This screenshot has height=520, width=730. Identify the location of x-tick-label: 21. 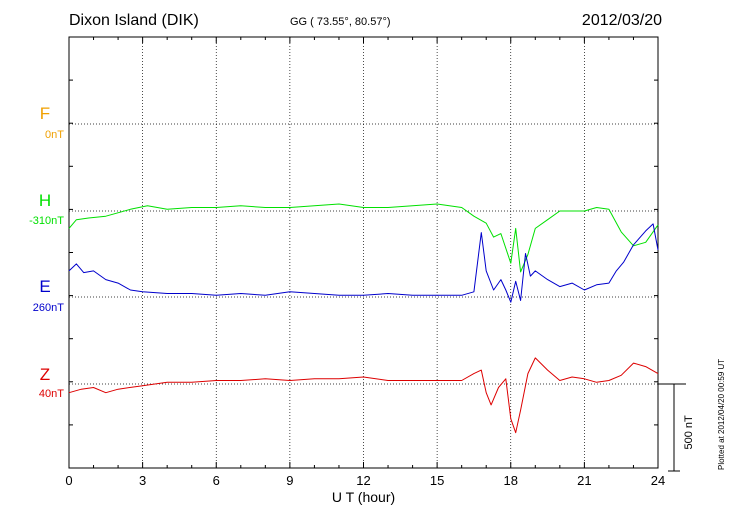
(584, 480).